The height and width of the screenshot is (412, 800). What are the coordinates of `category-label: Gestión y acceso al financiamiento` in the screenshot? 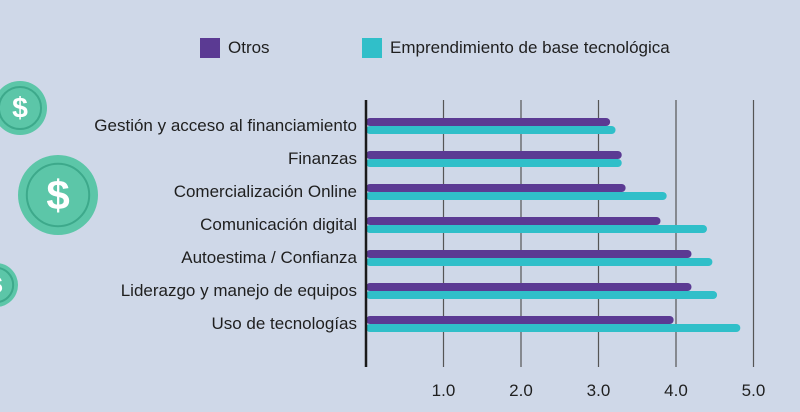 It's located at (225, 125).